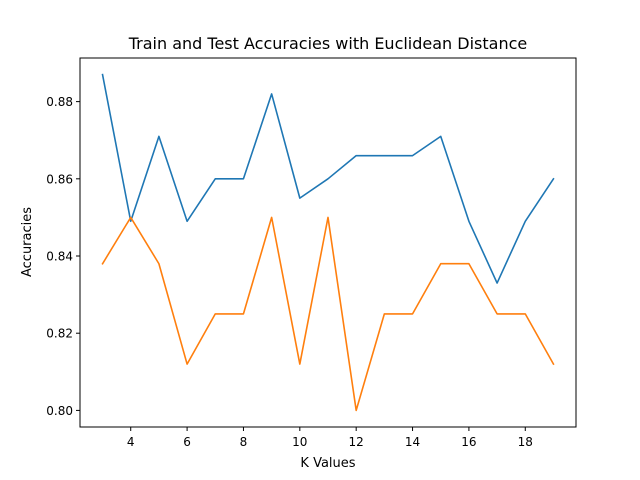  Describe the element at coordinates (59, 411) in the screenshot. I see `y-tick-label: 0.80` at that location.